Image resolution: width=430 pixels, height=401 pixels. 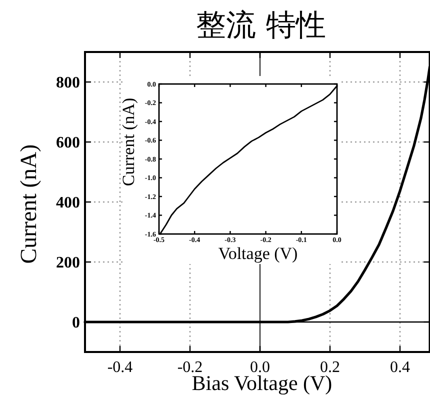 I want to click on chart-title: 整流 特性, so click(x=261, y=25).